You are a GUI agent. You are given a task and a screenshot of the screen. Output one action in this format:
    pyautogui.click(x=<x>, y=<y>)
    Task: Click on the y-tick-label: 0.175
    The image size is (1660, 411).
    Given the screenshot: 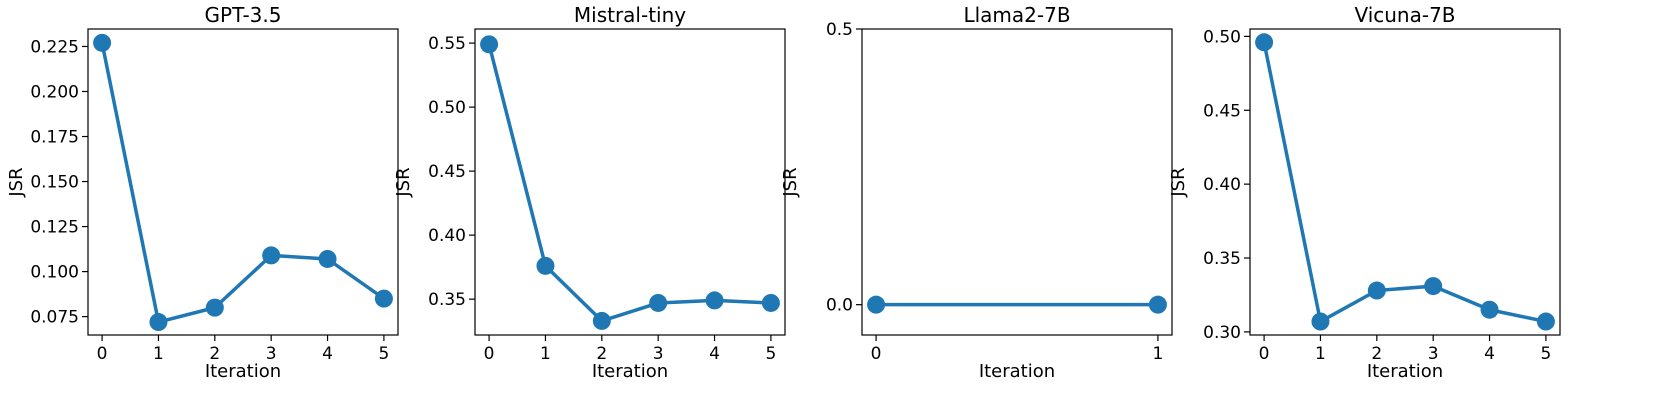 What is the action you would take?
    pyautogui.click(x=54, y=138)
    